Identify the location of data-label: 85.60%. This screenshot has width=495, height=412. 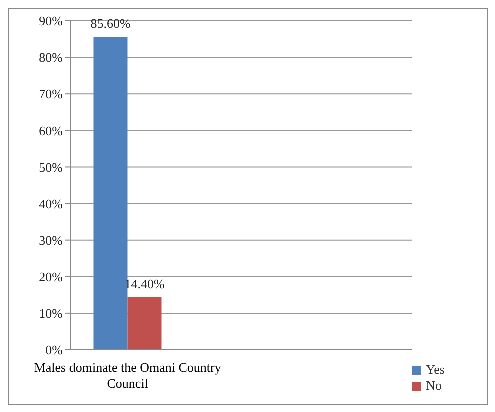
(110, 24).